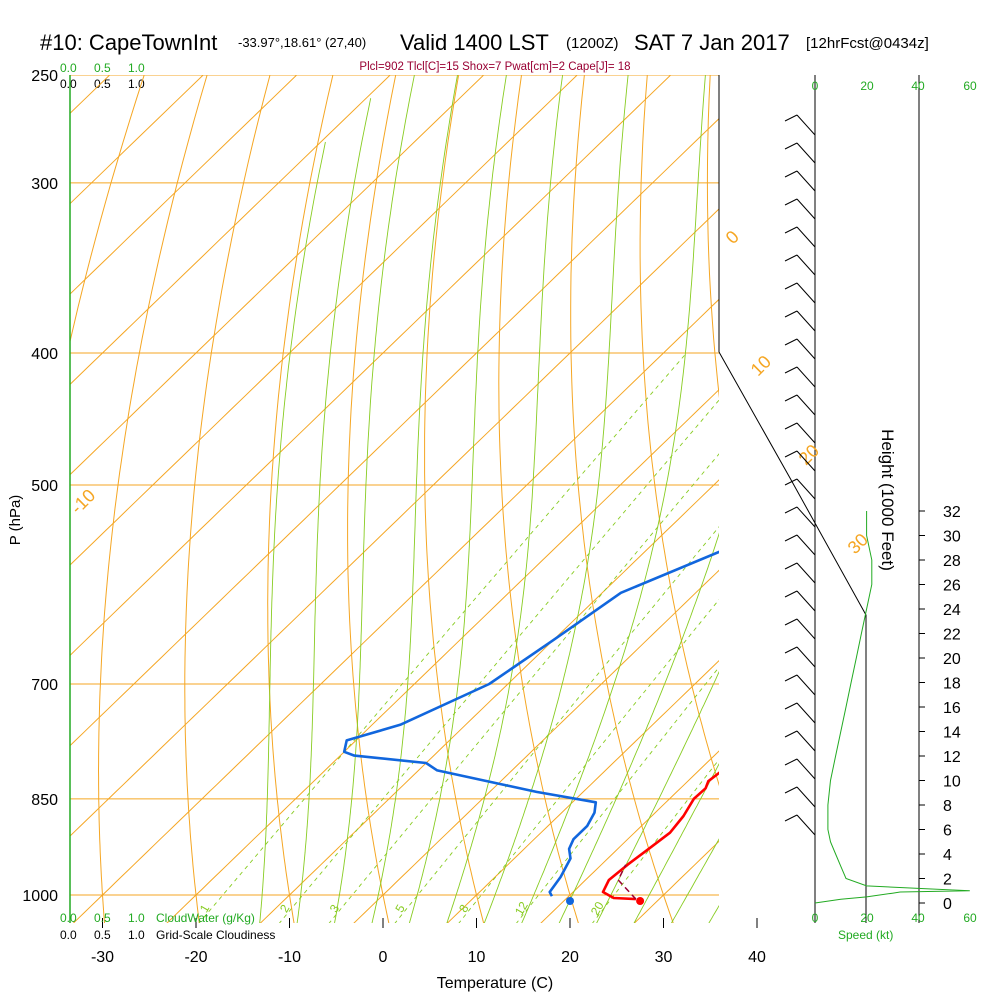  What do you see at coordinates (952, 684) in the screenshot?
I see `height-tick-18: 18` at bounding box center [952, 684].